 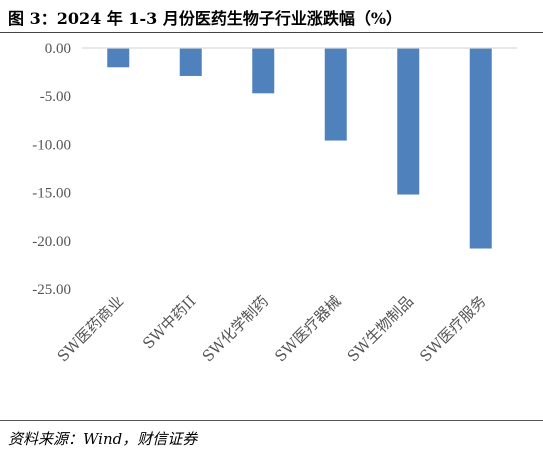 I want to click on x-tick-label: SW医疗服务, so click(x=452, y=328).